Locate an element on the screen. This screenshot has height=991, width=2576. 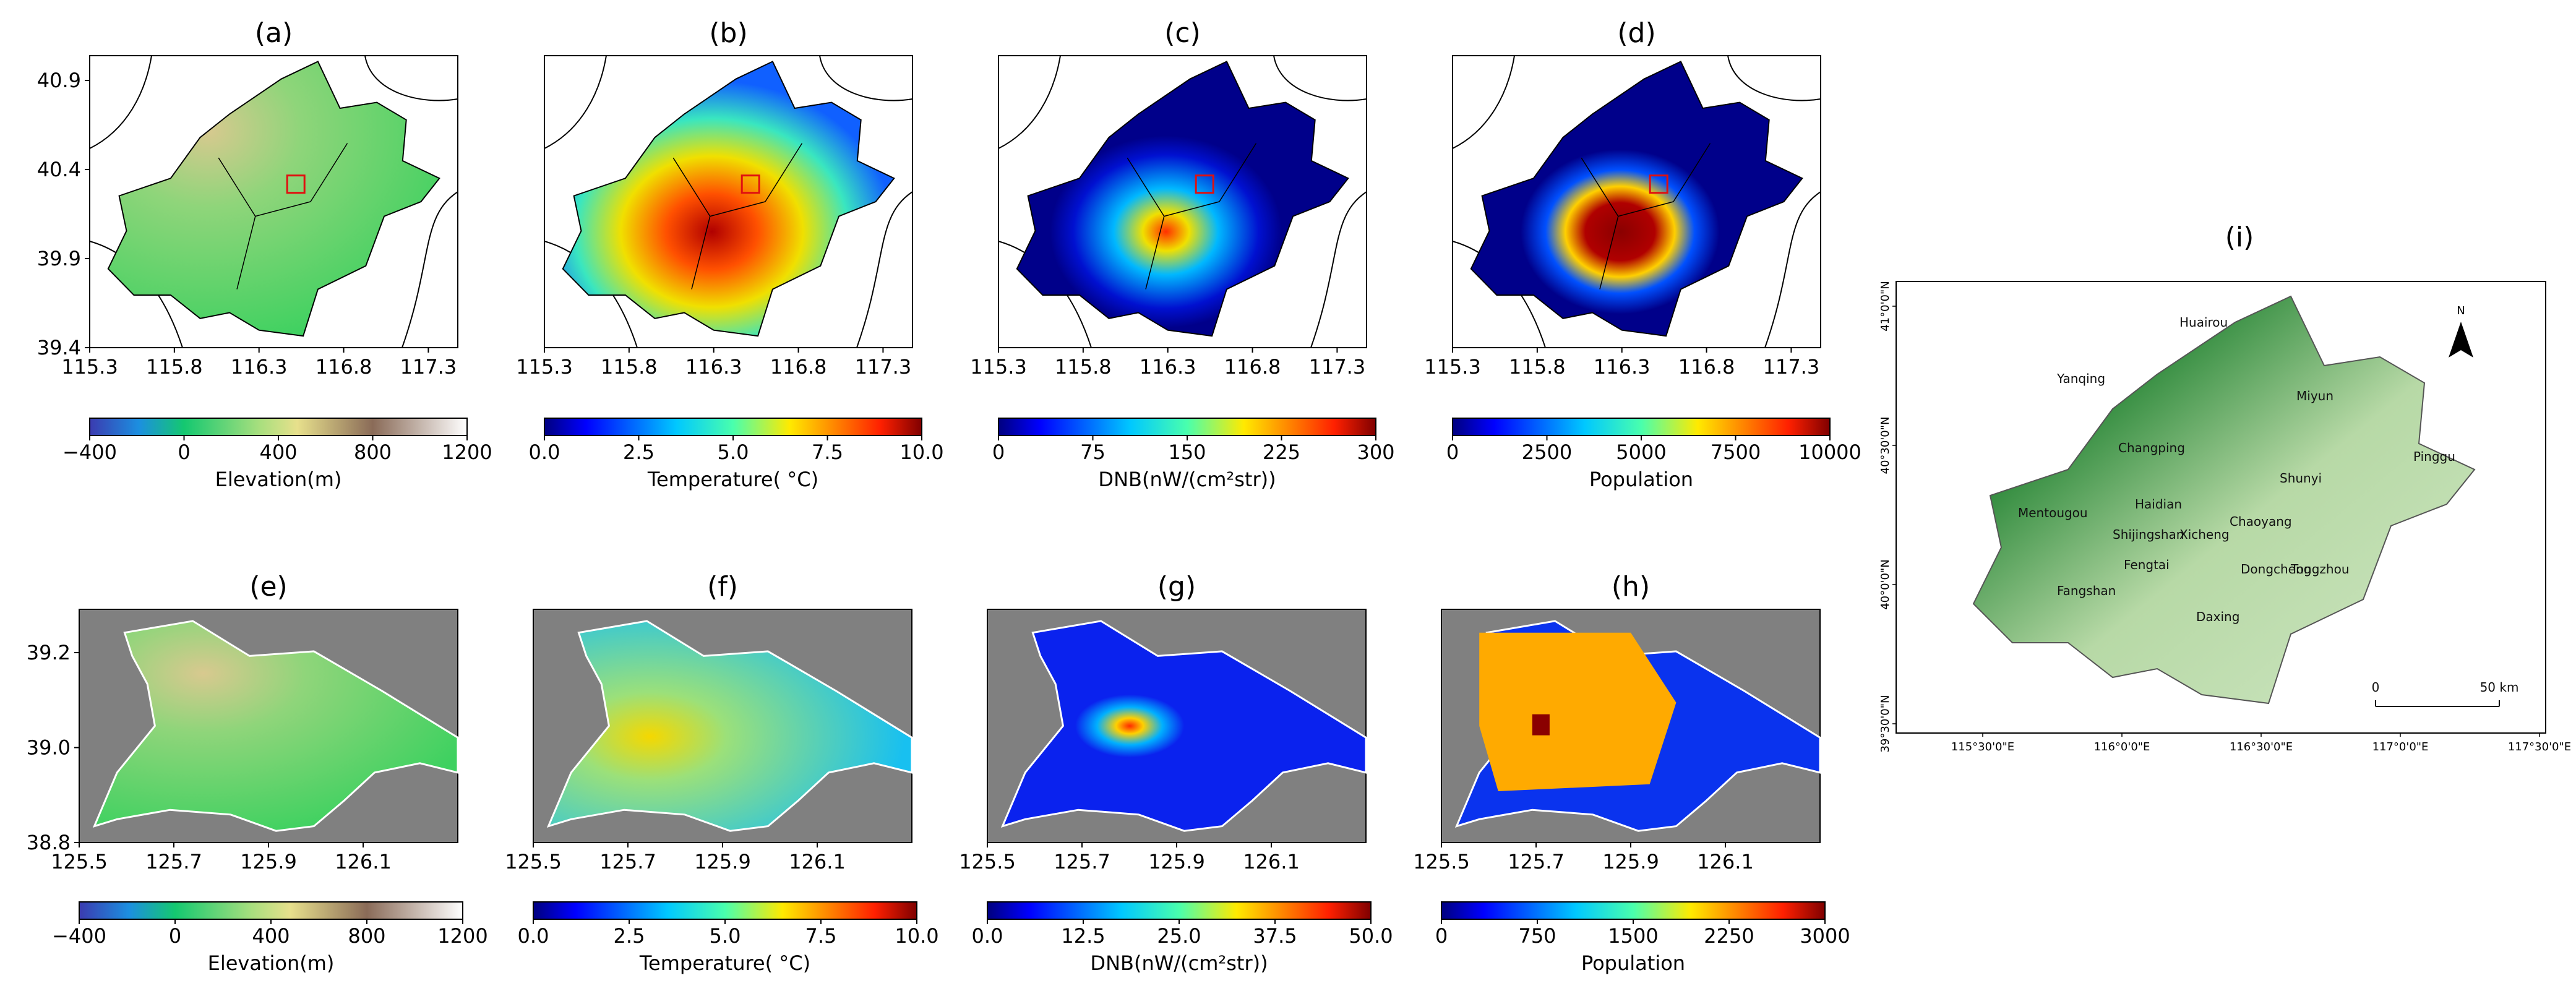
colorbar-tick-label: 750 is located at coordinates (1537, 936).